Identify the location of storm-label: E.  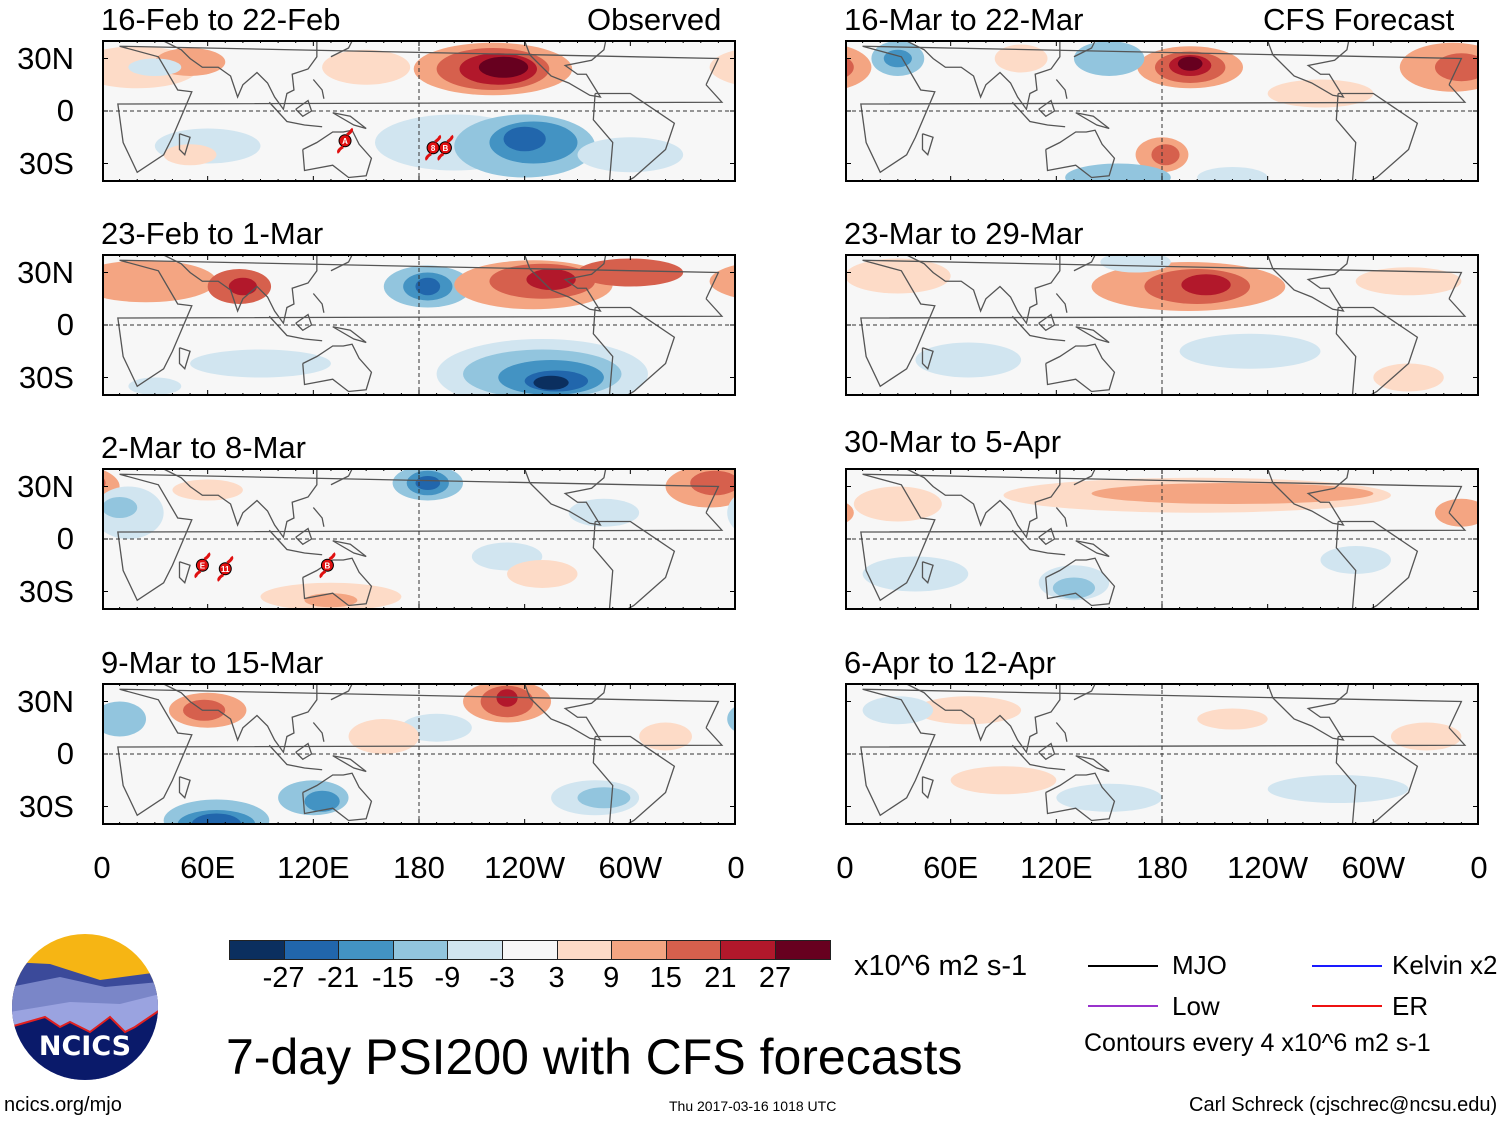
(203, 565).